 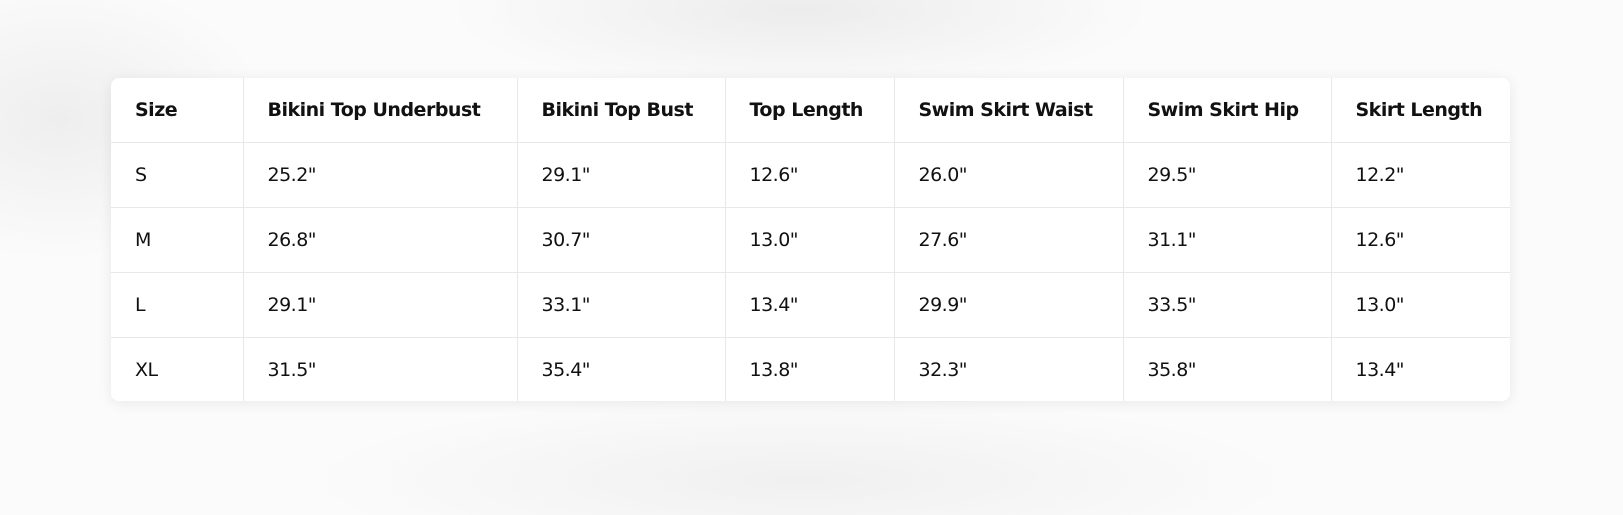 I want to click on measurement-cell: 29.9", so click(x=1009, y=305).